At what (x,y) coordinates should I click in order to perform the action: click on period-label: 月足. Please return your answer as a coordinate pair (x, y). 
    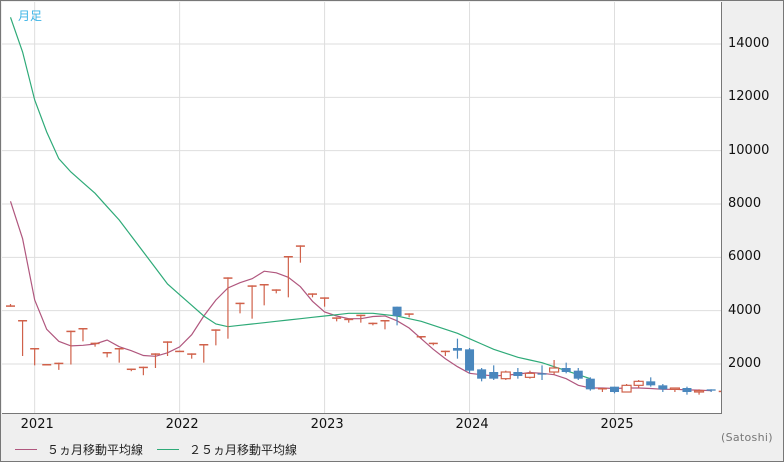
    Looking at the image, I should click on (30, 16).